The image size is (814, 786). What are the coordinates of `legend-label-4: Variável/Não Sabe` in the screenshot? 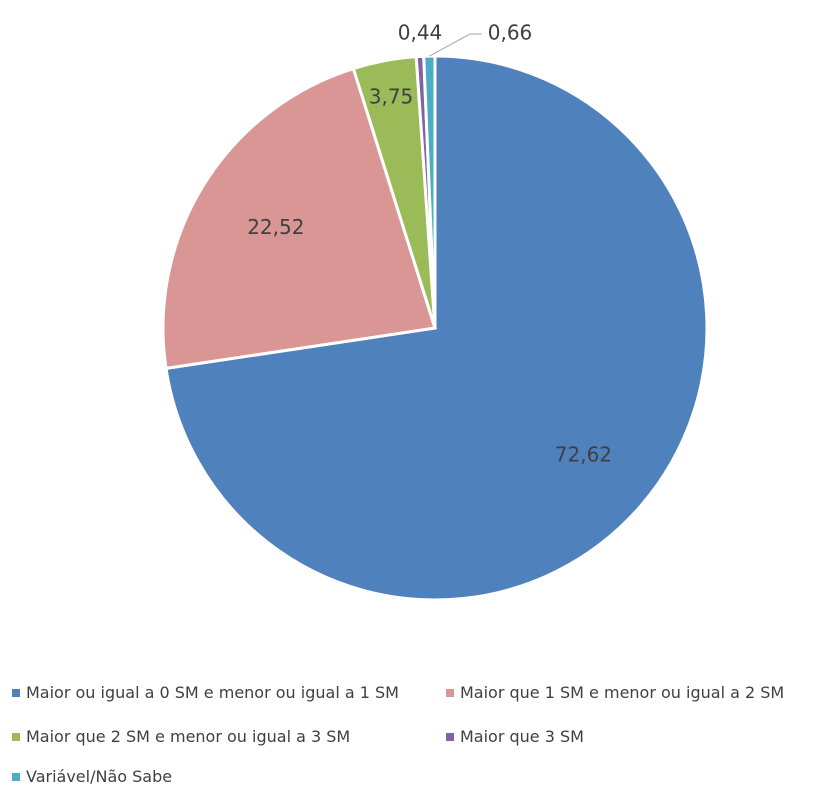 It's located at (99, 776).